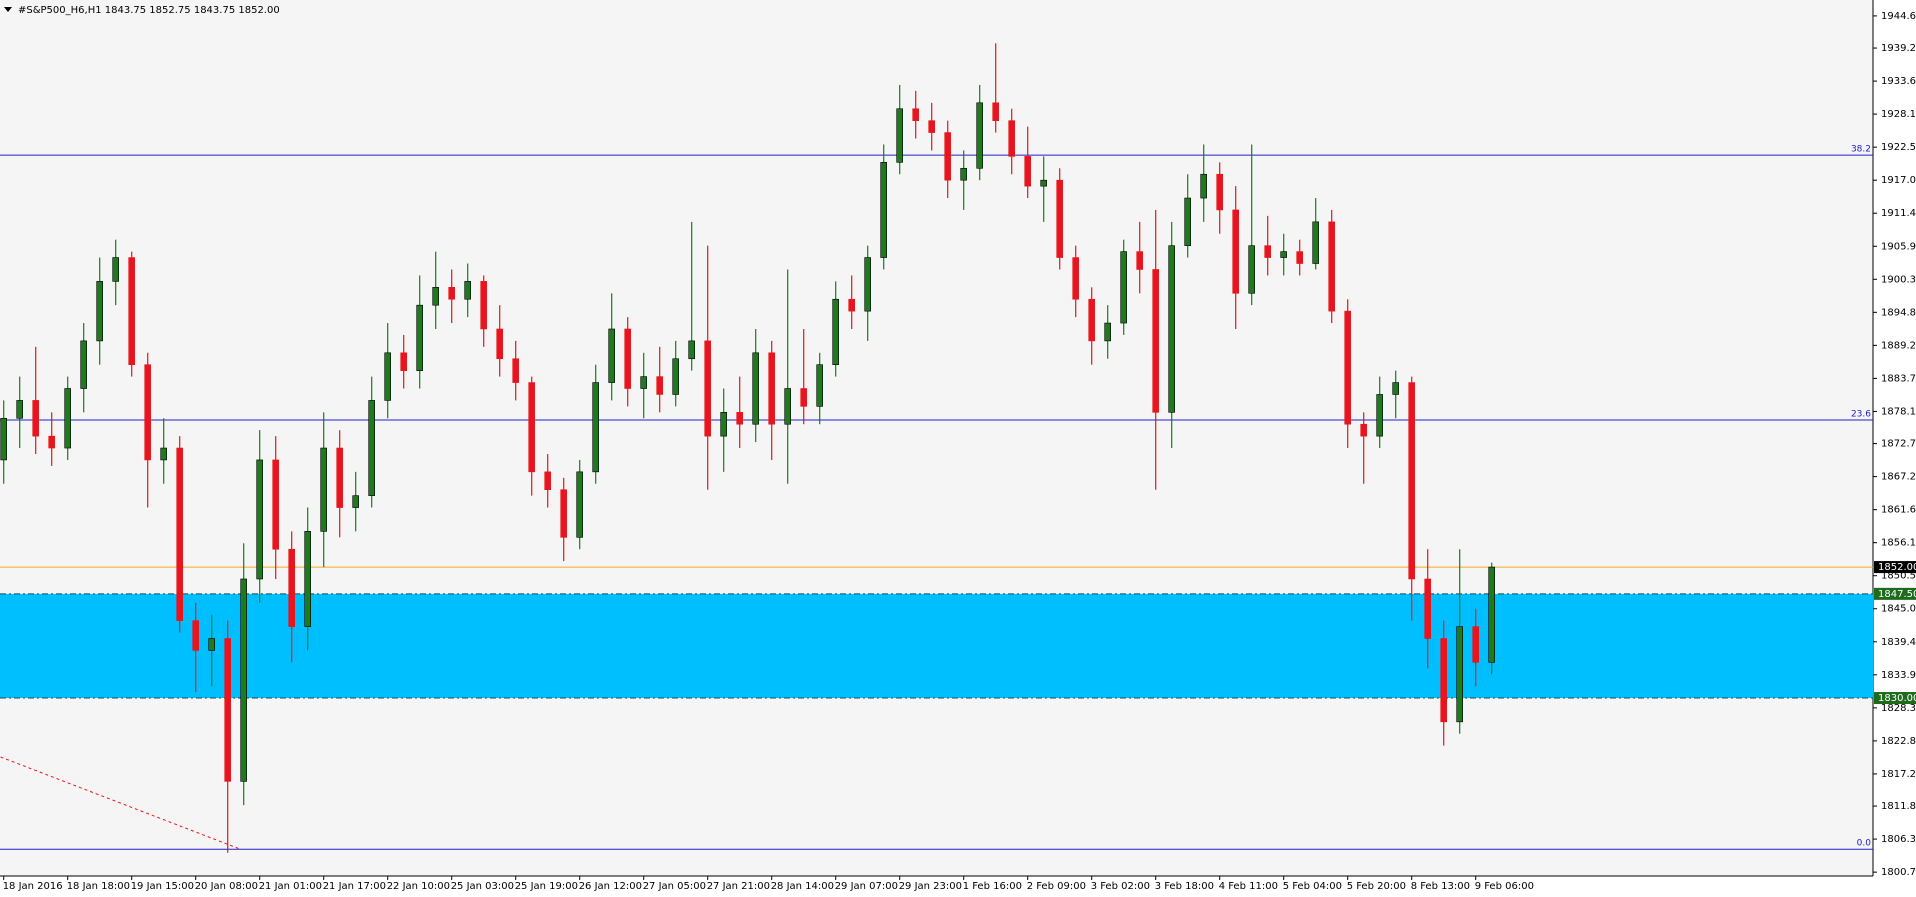  What do you see at coordinates (866, 886) in the screenshot?
I see `x-tick-label: 29 Jan 07:00` at bounding box center [866, 886].